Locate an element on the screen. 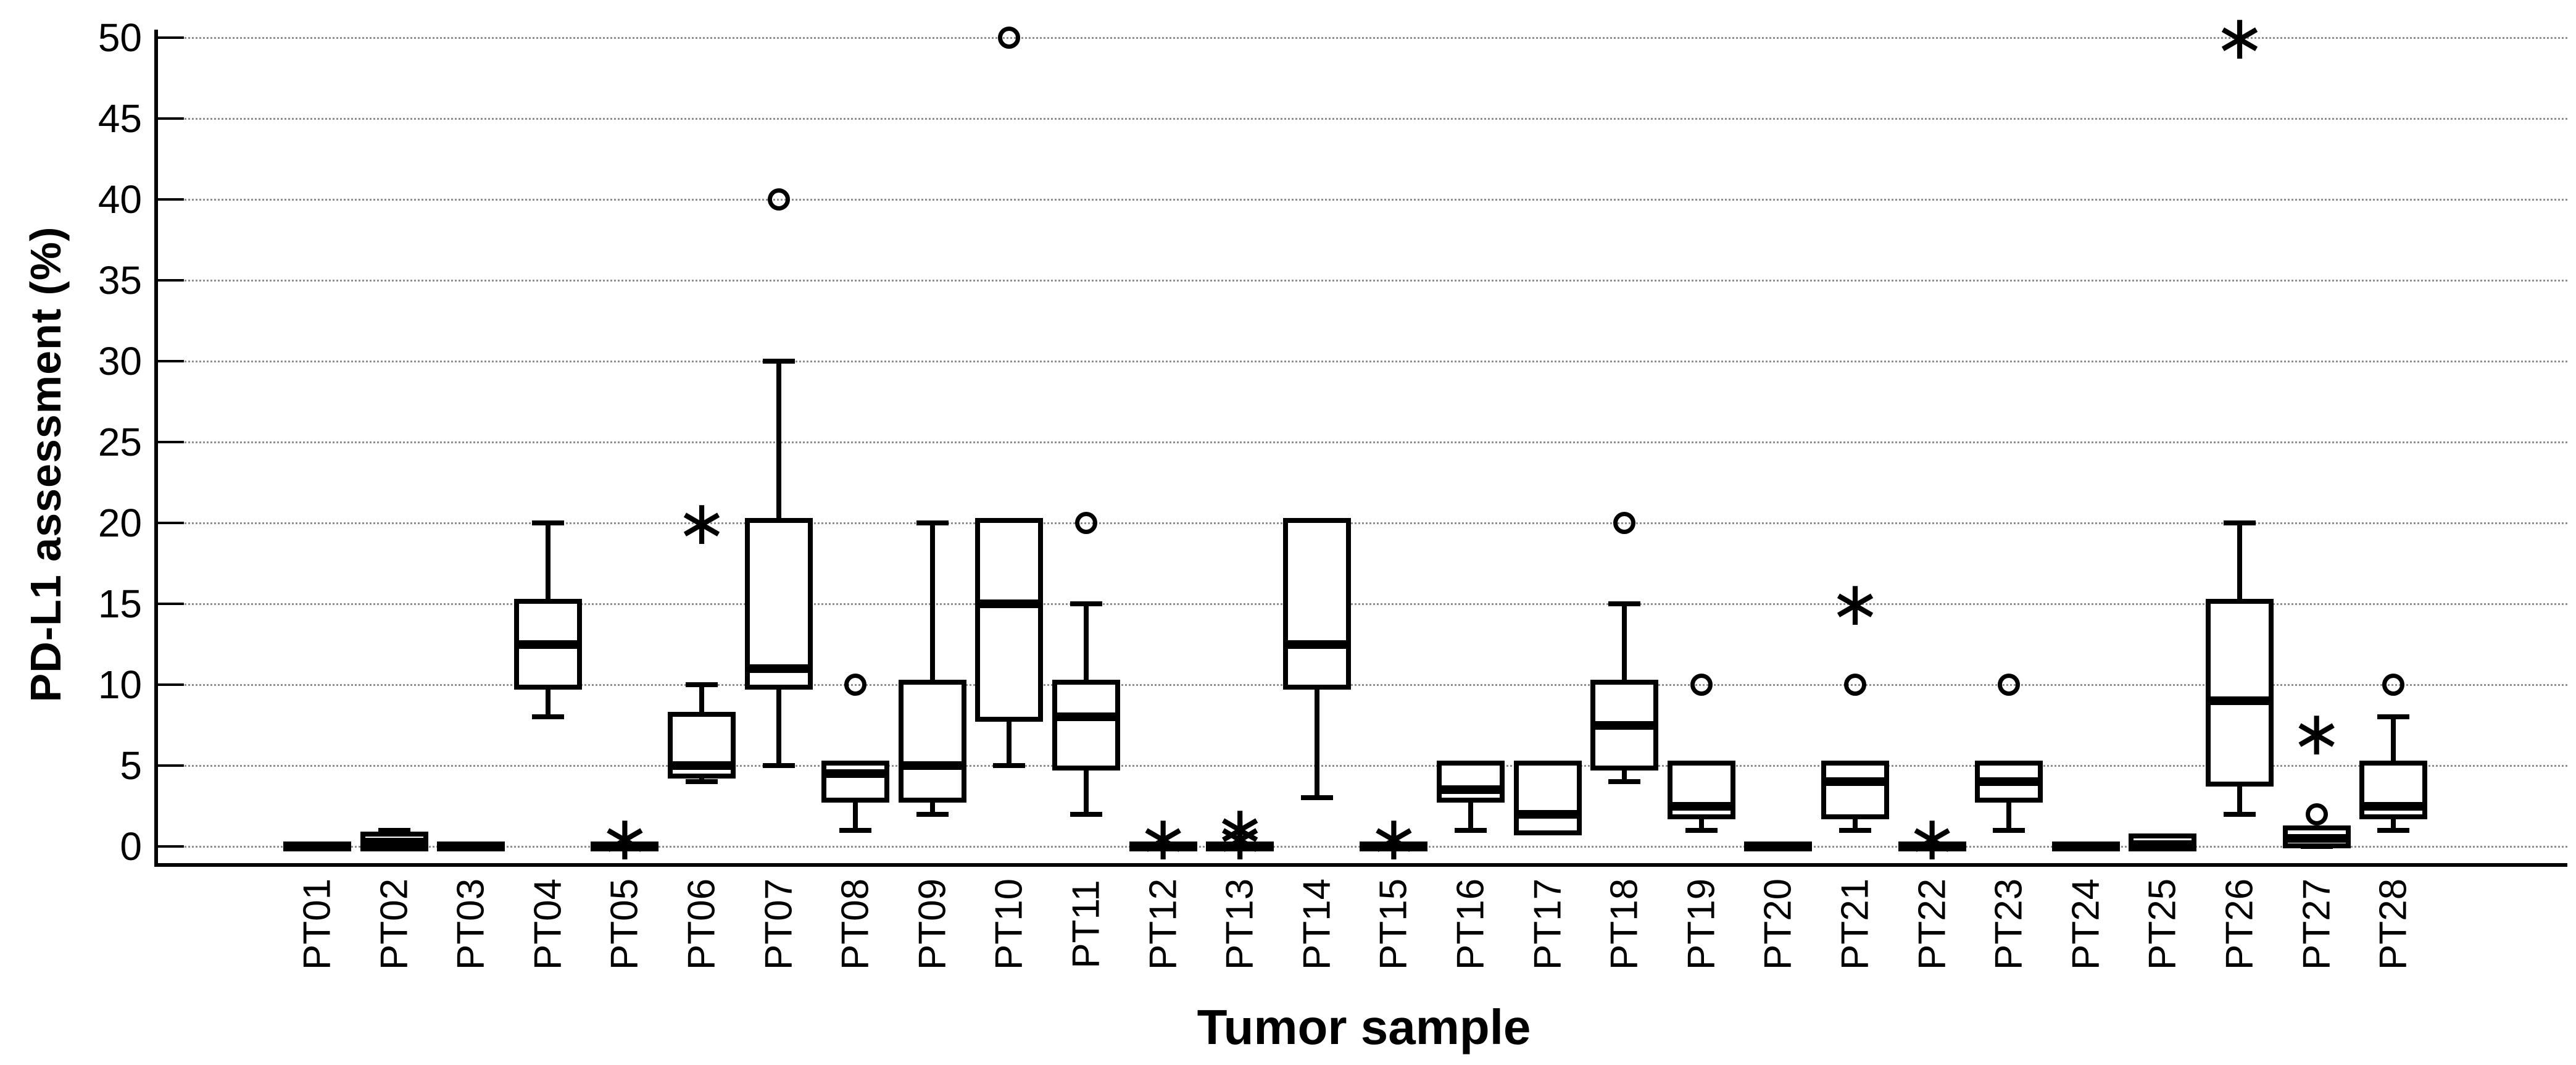 Image resolution: width=2576 pixels, height=1065 pixels. x-tick-label: PT27 is located at coordinates (2316, 924).